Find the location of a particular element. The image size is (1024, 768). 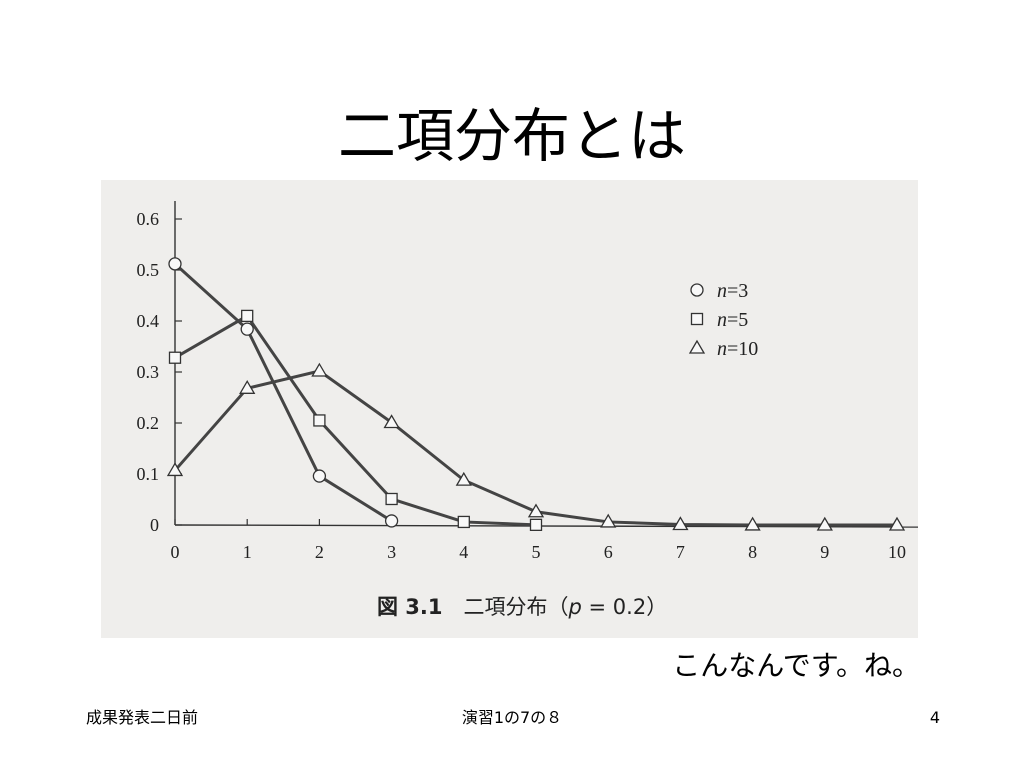

x-tick-label: 0 is located at coordinates (175, 552).